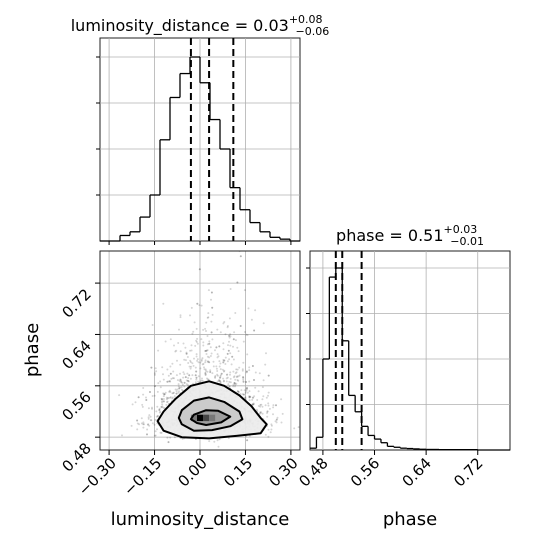 The height and width of the screenshot is (550, 550). I want to click on scatter-contour-line, so click(210, 417).